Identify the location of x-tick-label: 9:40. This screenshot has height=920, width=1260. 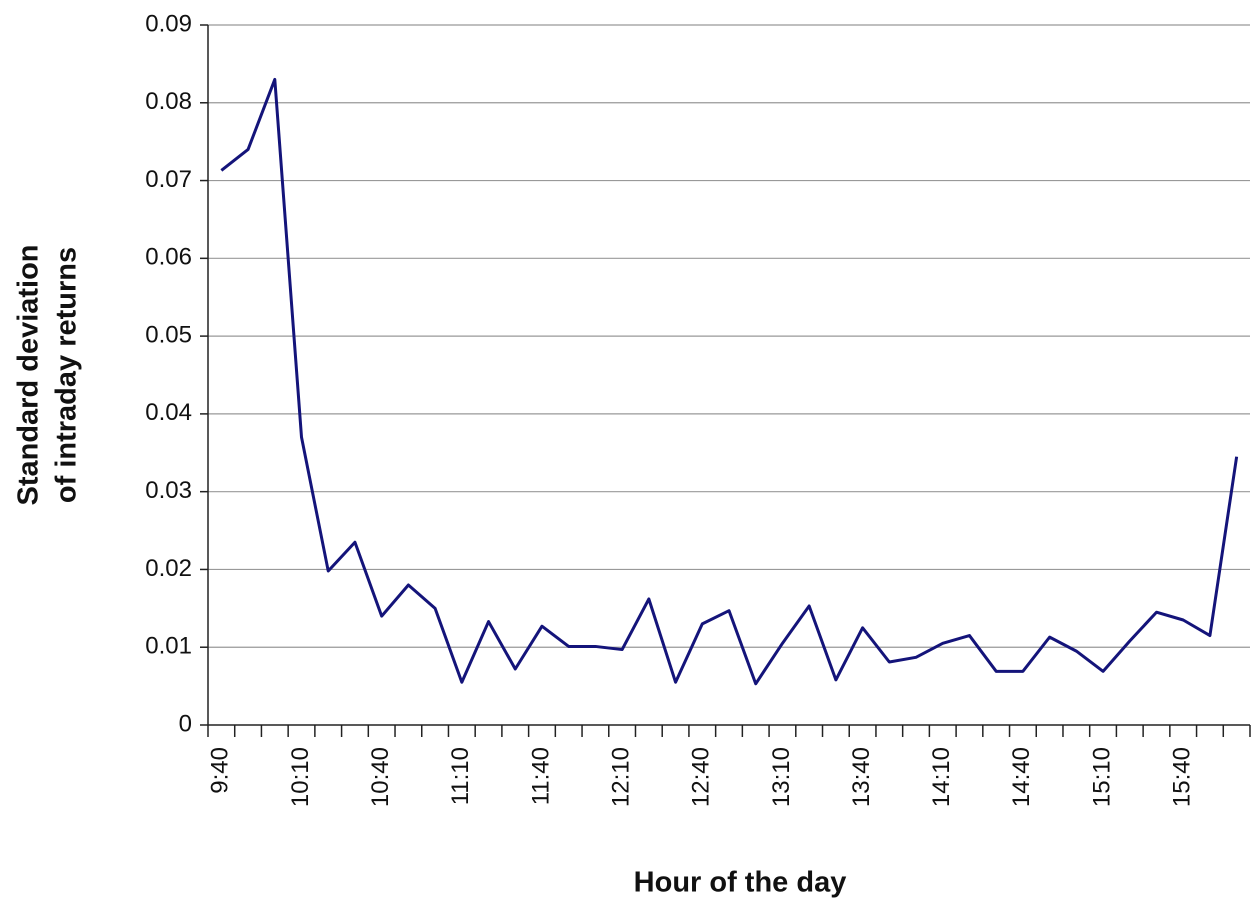
(220, 770).